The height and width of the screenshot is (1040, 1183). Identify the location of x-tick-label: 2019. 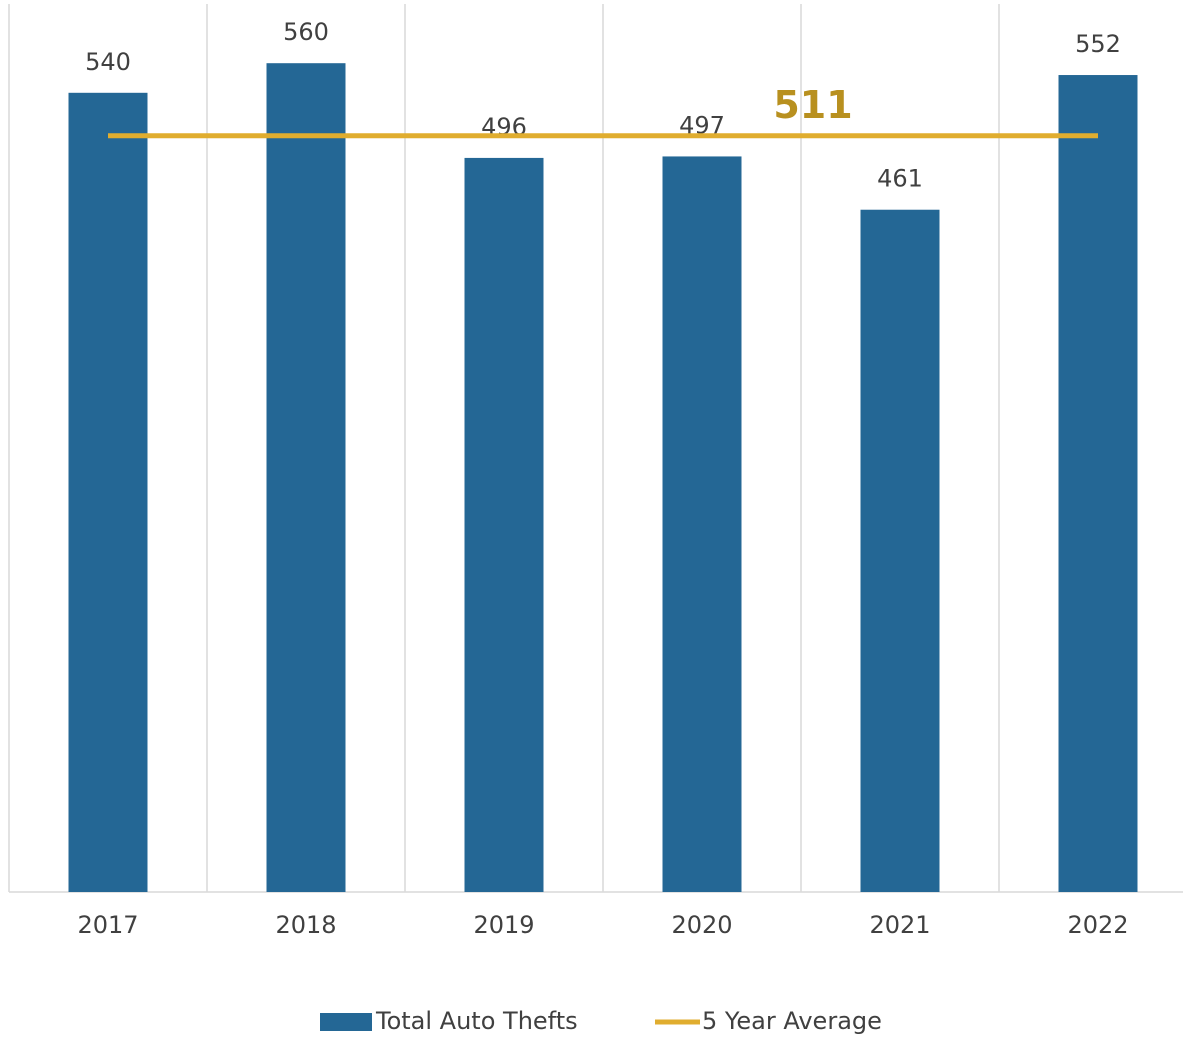
(503, 925).